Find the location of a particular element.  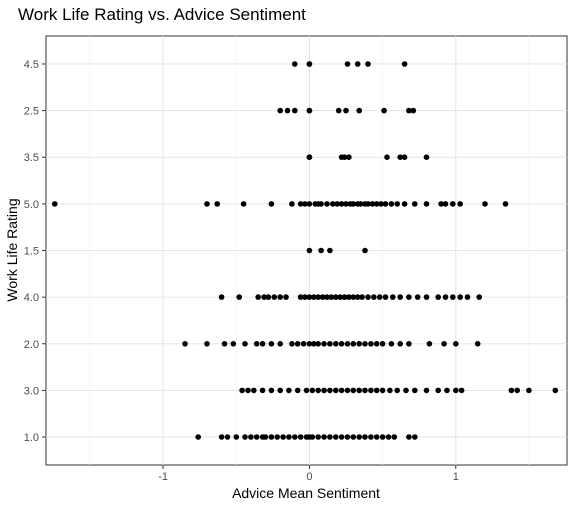

y-tick-label: 3.0 is located at coordinates (31, 391).